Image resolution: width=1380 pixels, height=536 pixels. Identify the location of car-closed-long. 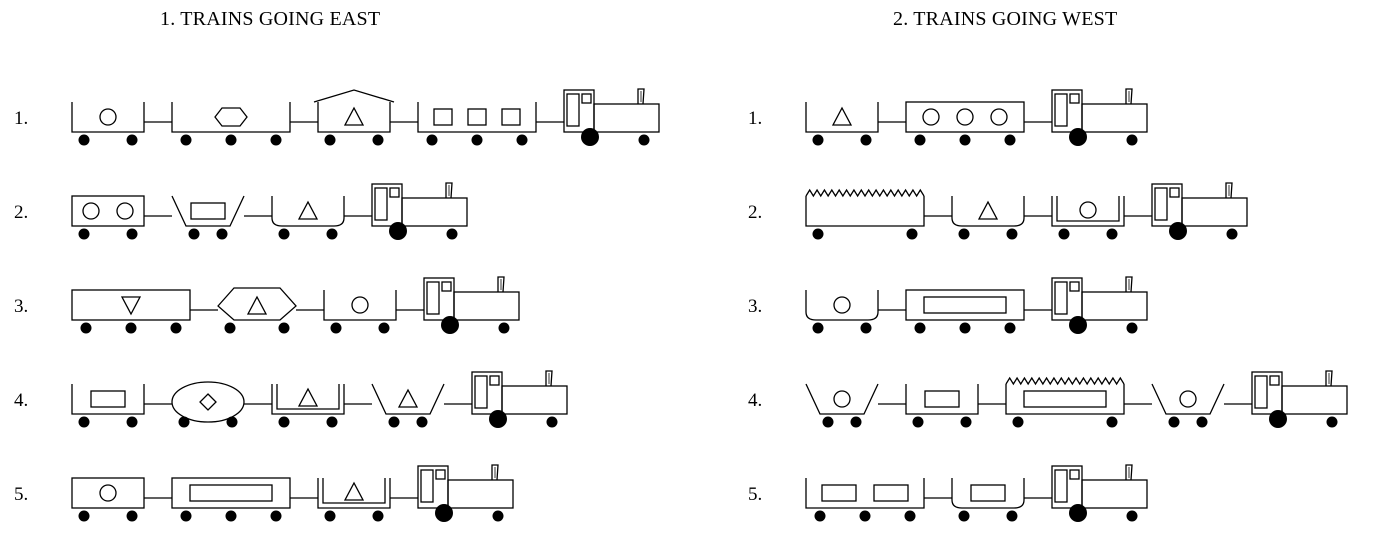
(965, 123).